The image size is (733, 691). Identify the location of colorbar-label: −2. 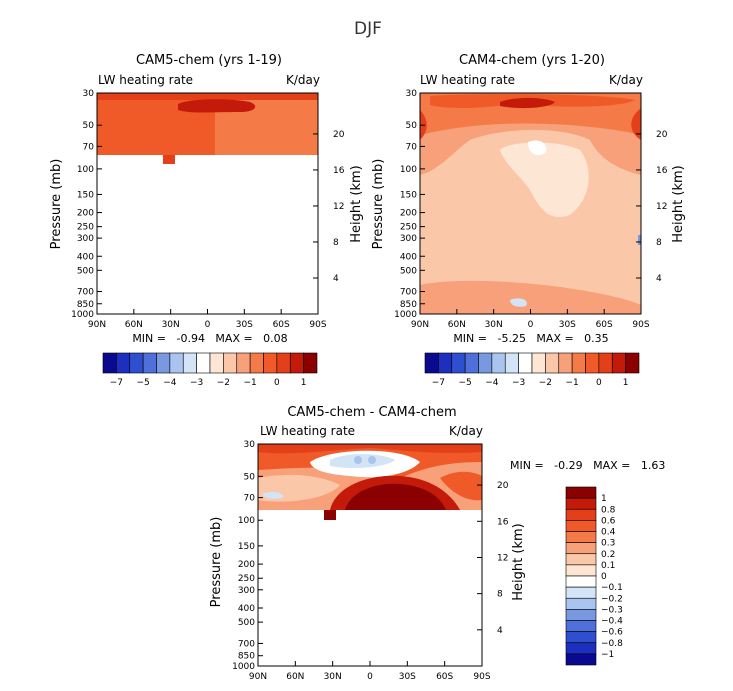
(545, 383).